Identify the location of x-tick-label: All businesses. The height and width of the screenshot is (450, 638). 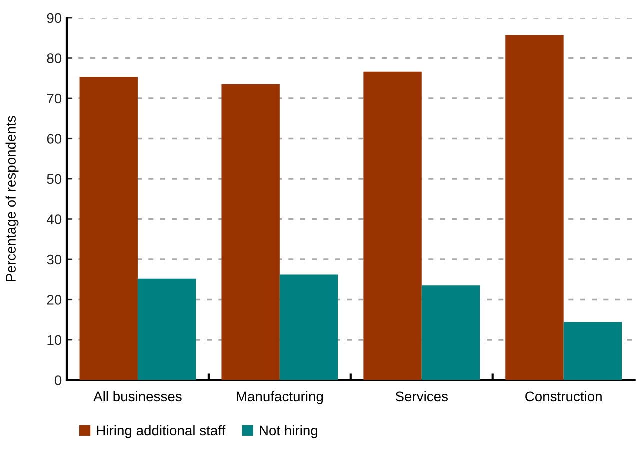
(138, 396).